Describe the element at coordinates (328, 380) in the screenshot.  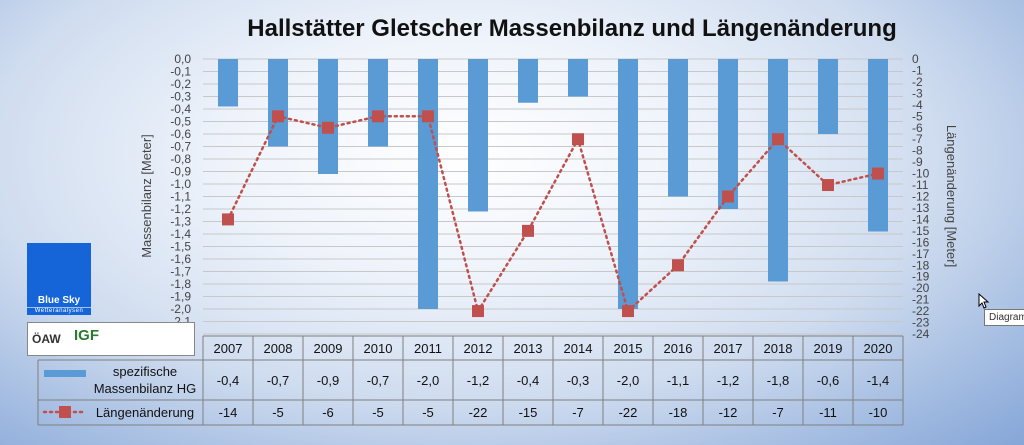
I see `table-cell-massenbilanz: -0,9` at that location.